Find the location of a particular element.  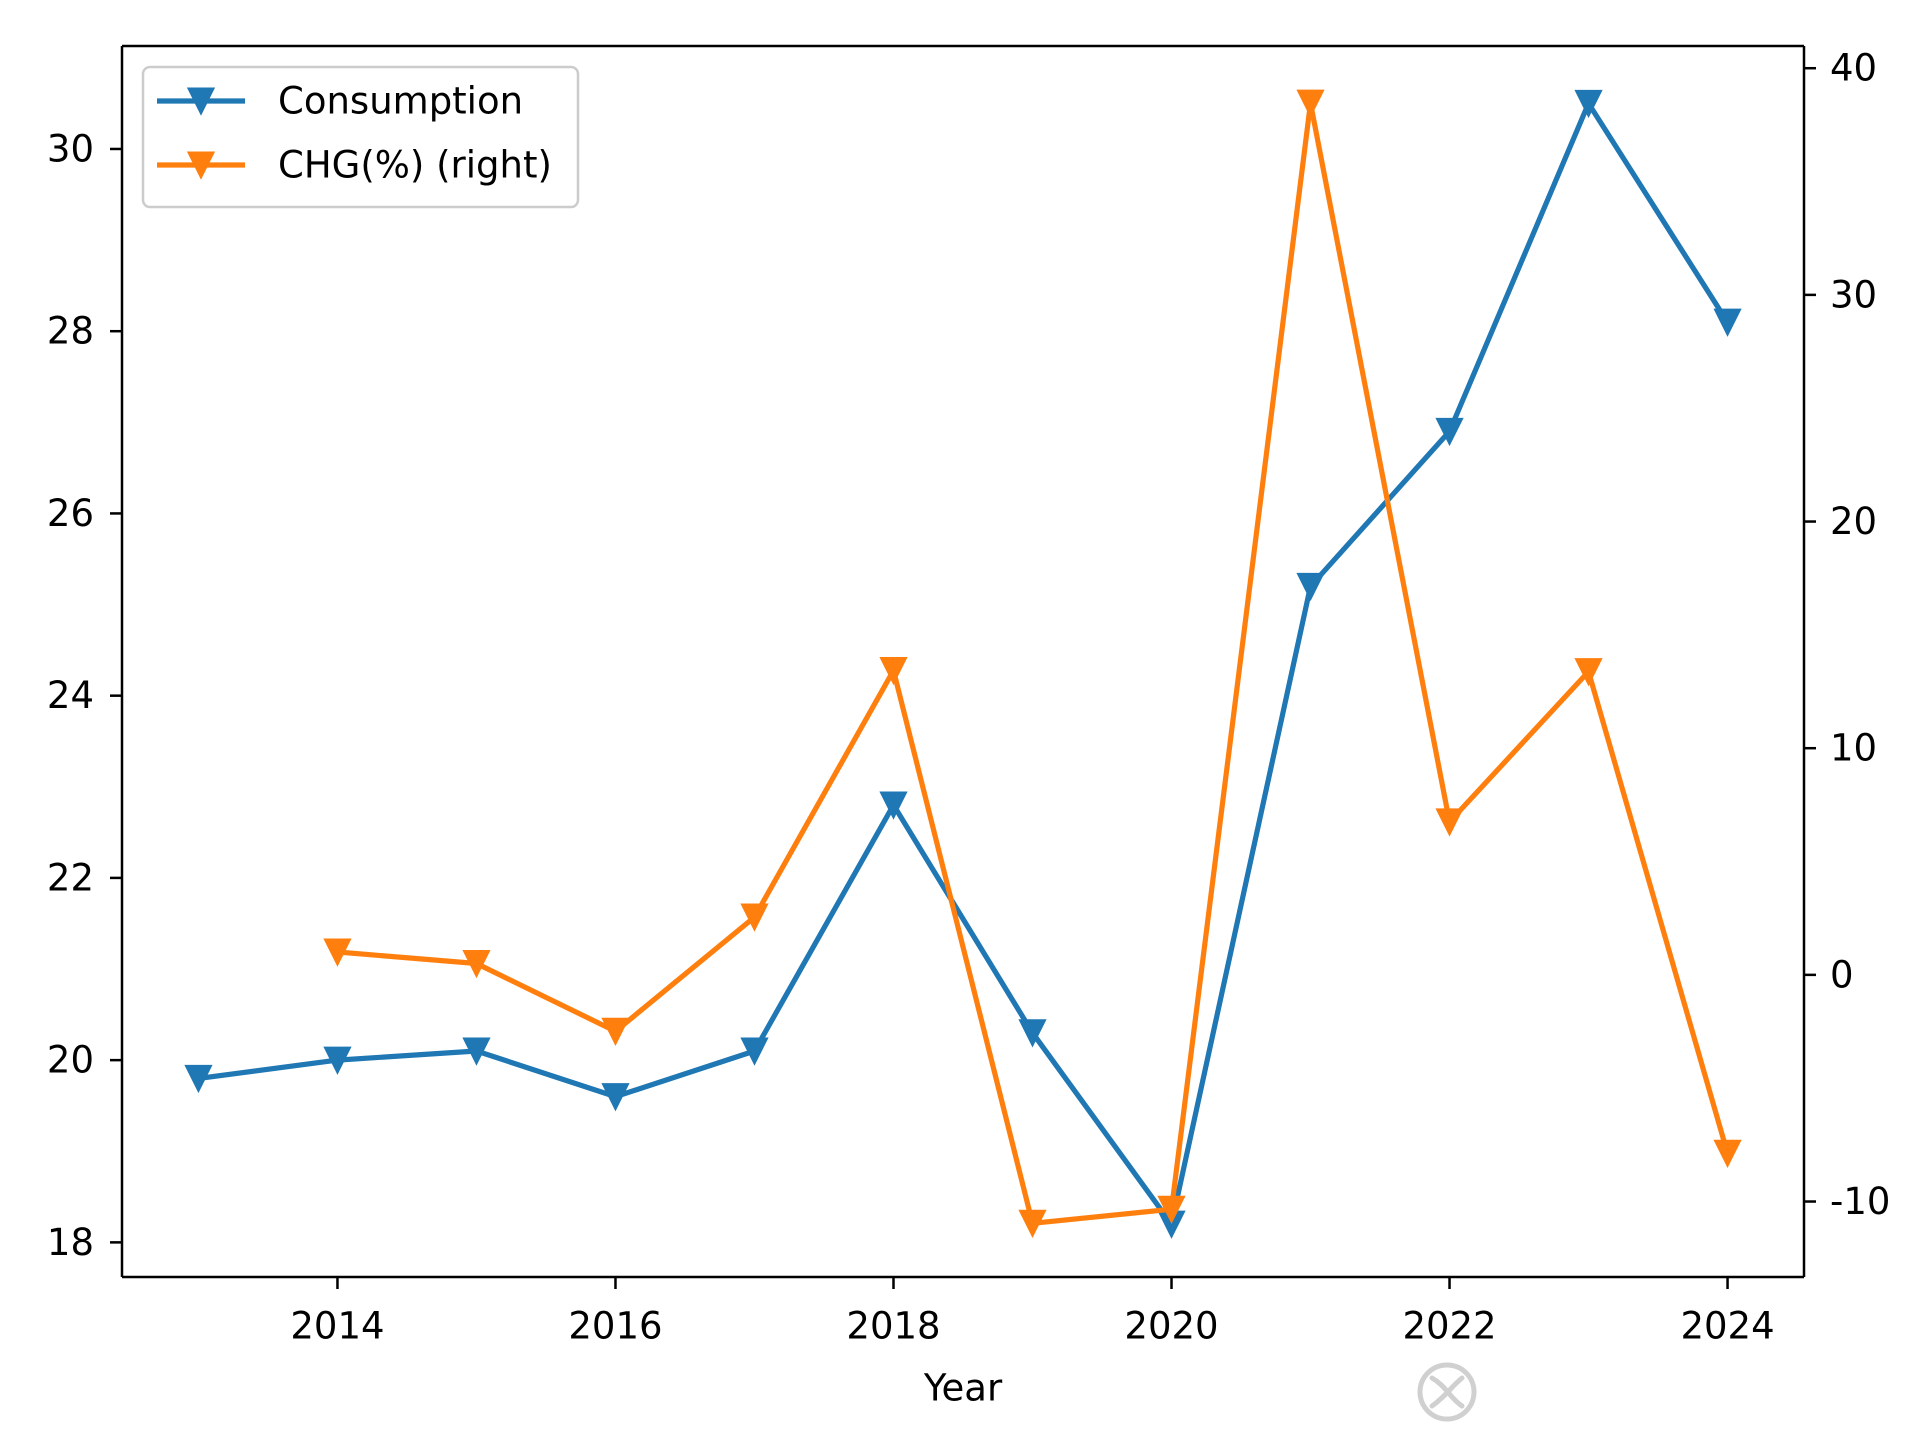

legend-item-consumption: Consumption is located at coordinates (340, 101).